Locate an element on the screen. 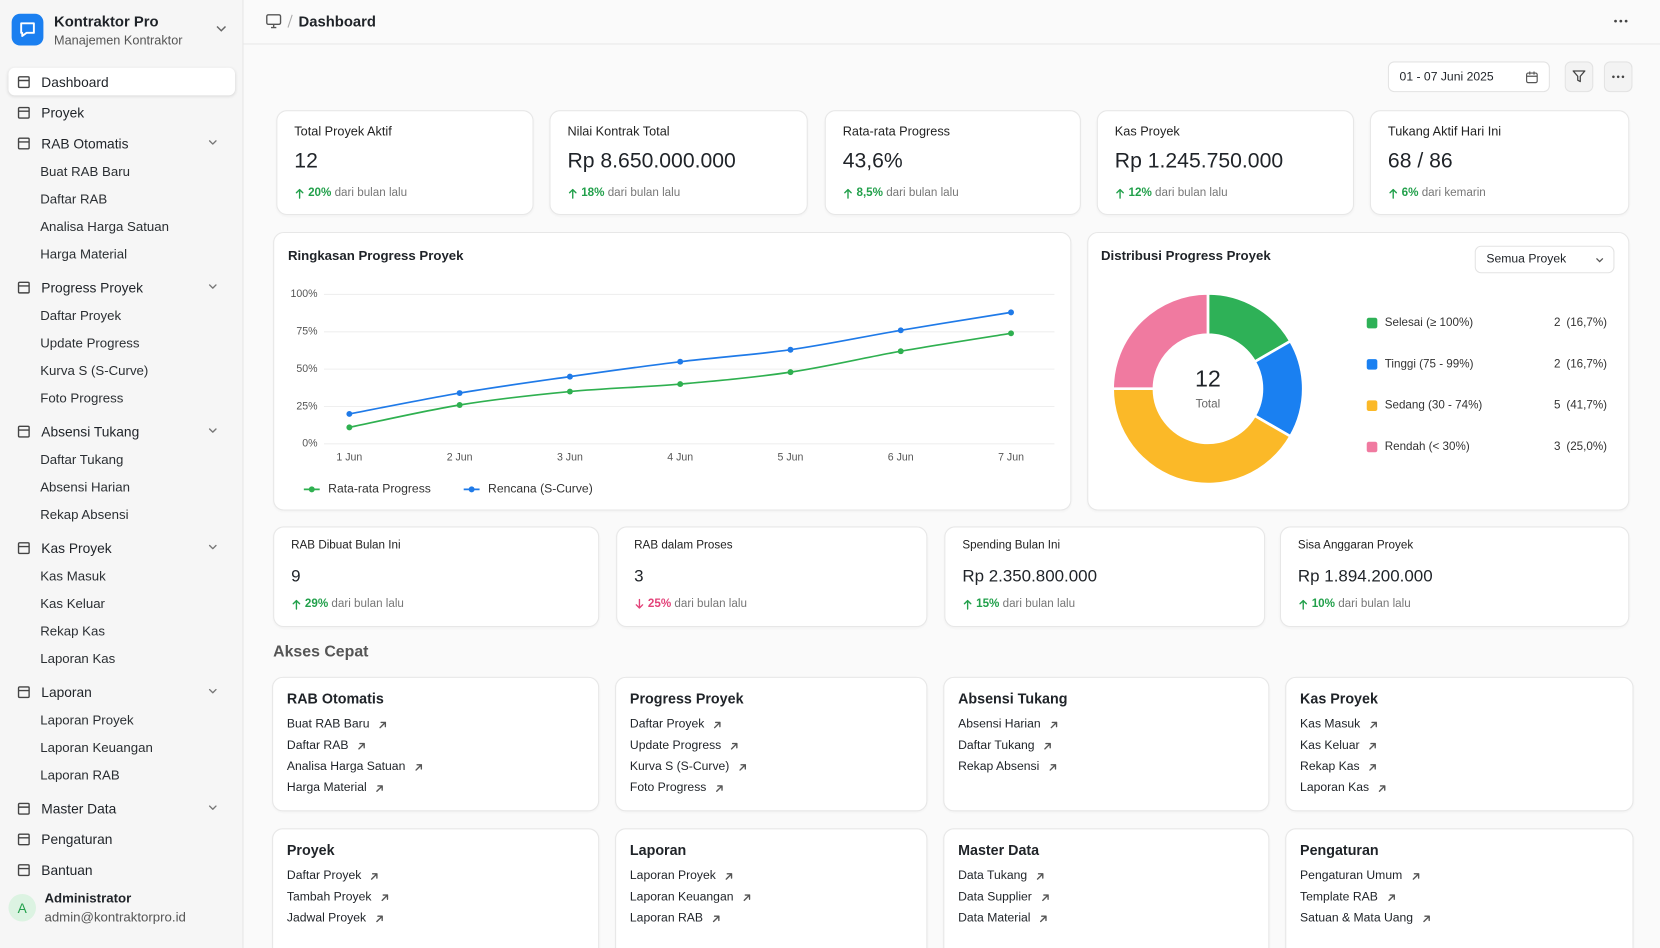  metric-change-value: 18% is located at coordinates (593, 193).